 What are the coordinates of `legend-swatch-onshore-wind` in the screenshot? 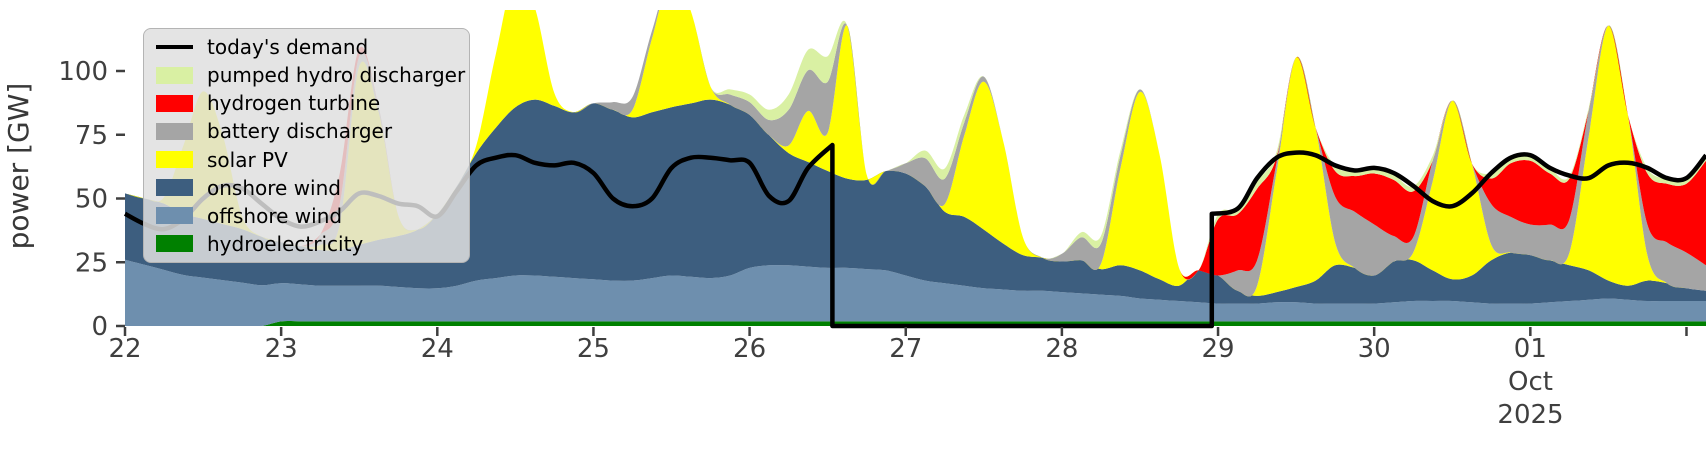 It's located at (174, 188).